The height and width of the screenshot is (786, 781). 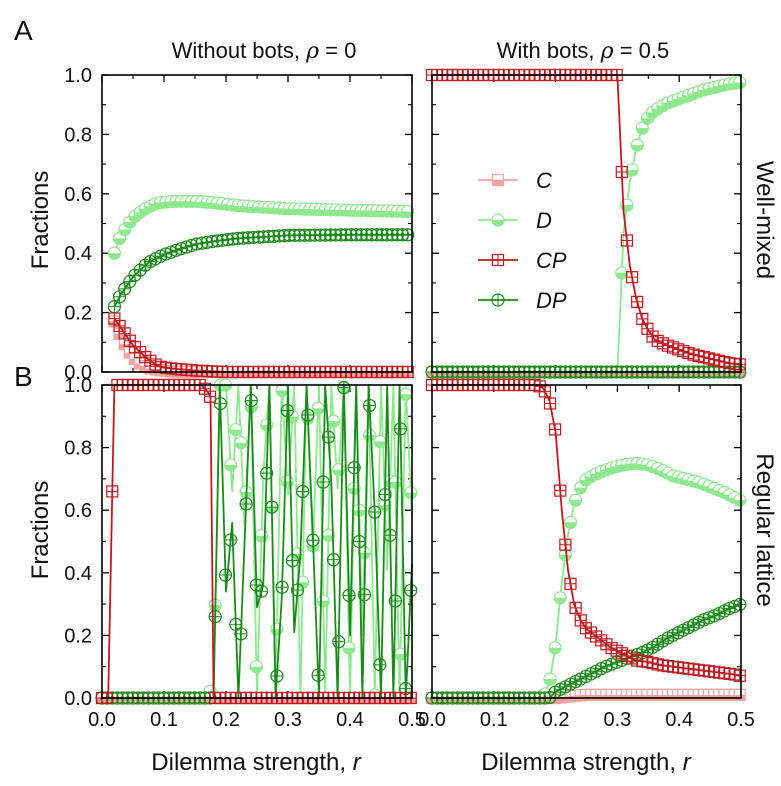 What do you see at coordinates (617, 720) in the screenshot?
I see `x-tick-label: 0.3` at bounding box center [617, 720].